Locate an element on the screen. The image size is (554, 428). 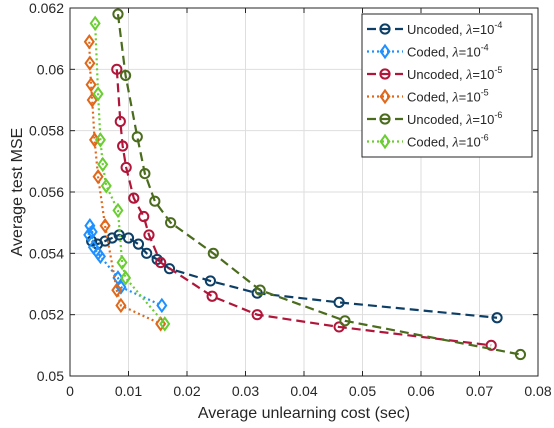
y-tick-label: 0.056 is located at coordinates (46, 192).